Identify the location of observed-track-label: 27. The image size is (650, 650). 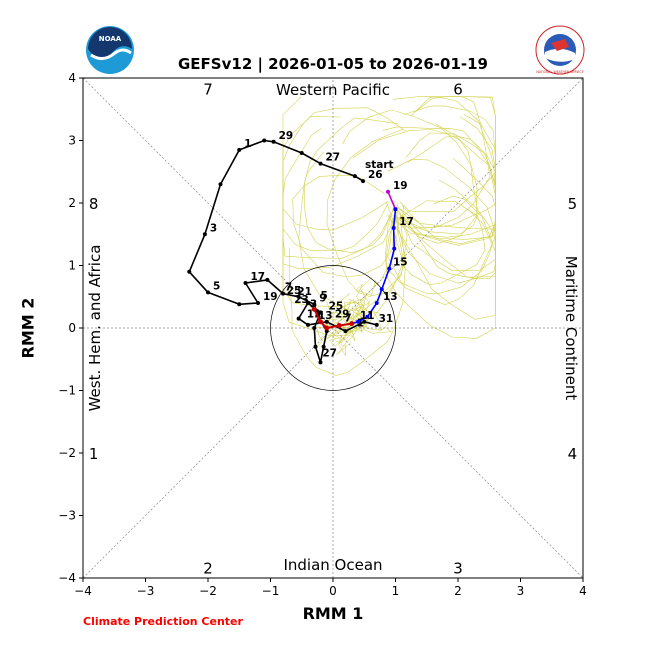
(333, 158).